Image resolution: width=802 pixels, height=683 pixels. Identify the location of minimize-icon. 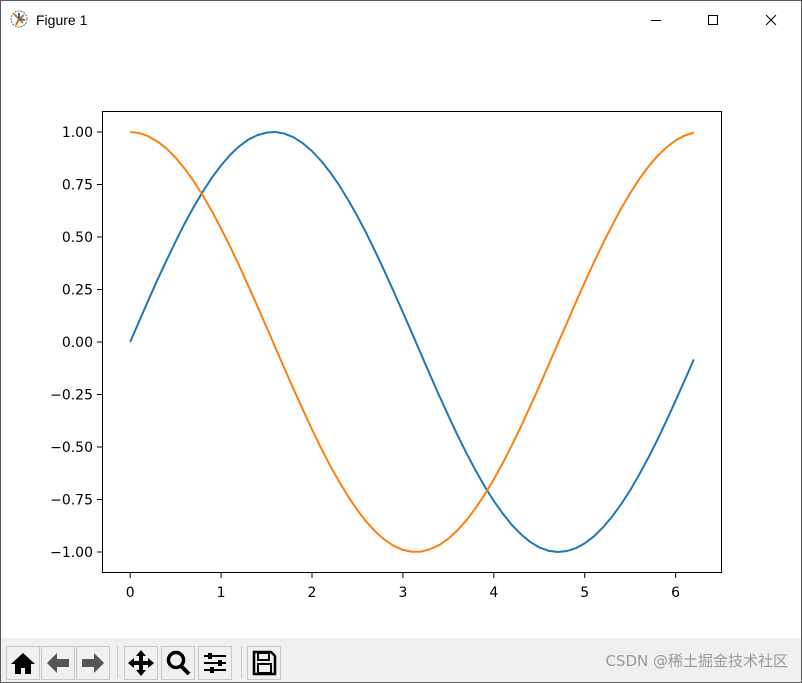
(656, 20).